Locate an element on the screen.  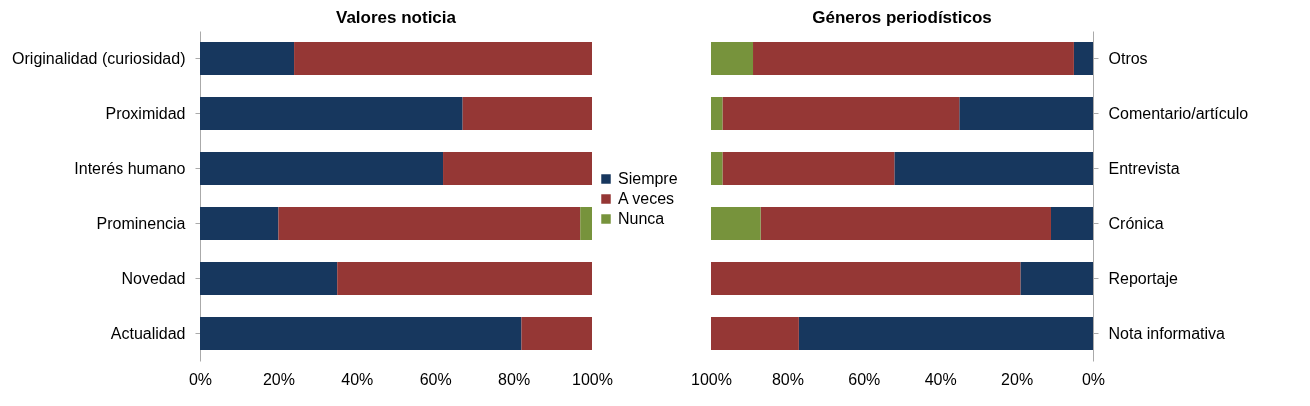
y-tick-label: Comentario/artículo is located at coordinates (1178, 113).